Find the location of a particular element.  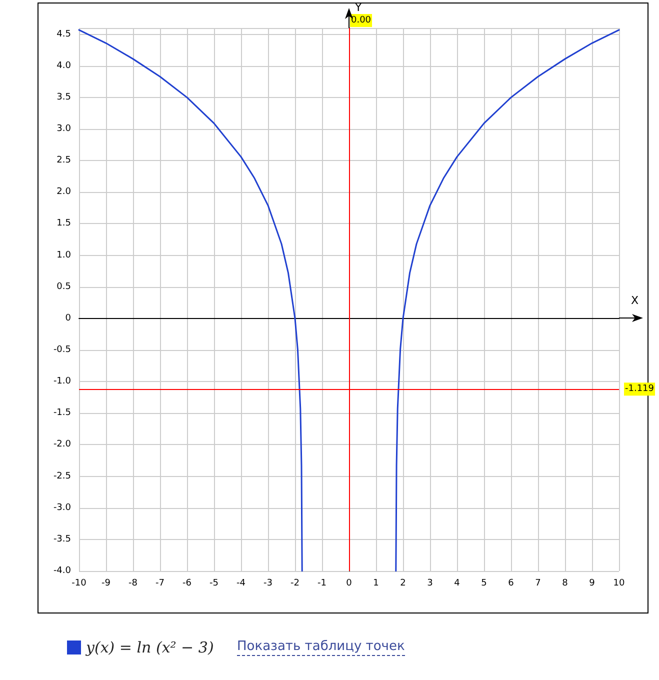

y-tick-label: 4.0 is located at coordinates (64, 65).